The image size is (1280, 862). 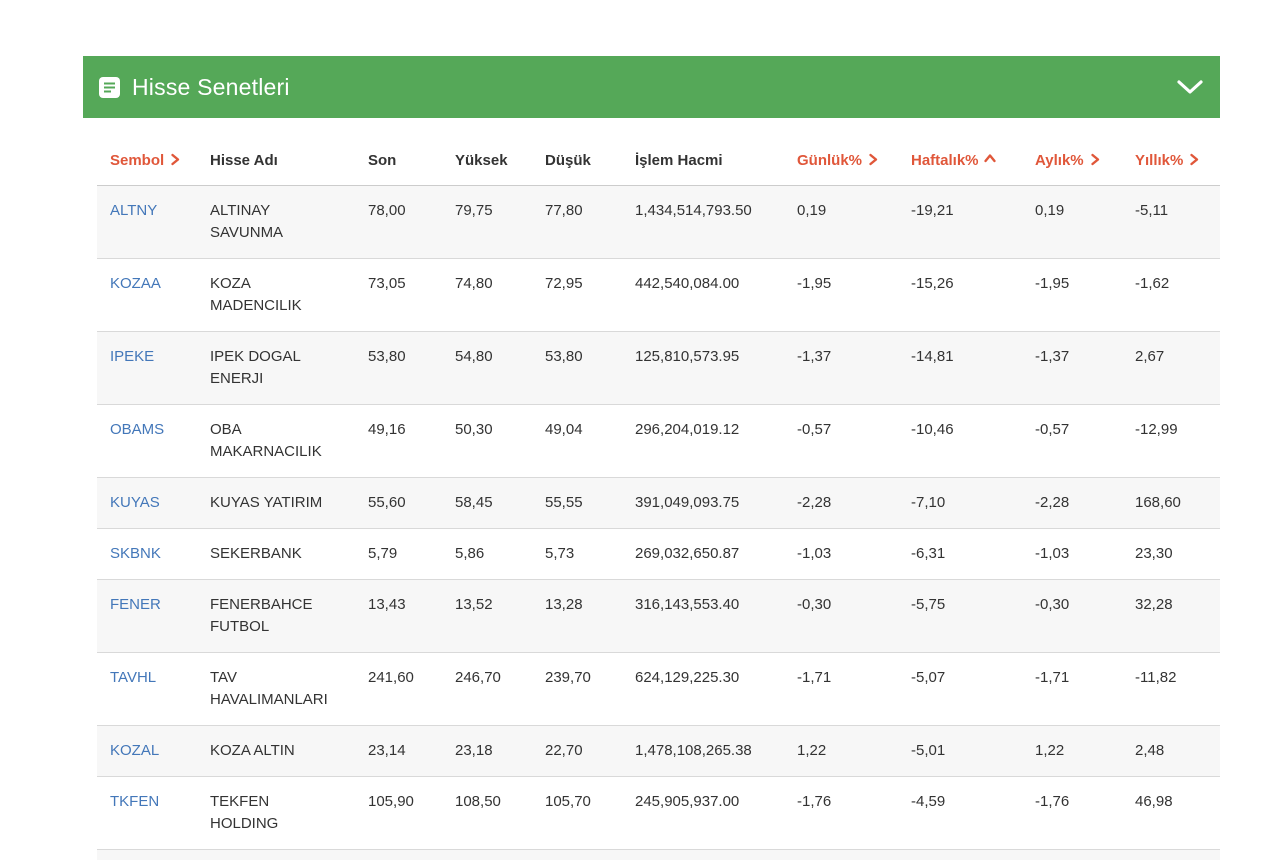 I want to click on column-header-label: Aylık%, so click(x=1059, y=160).